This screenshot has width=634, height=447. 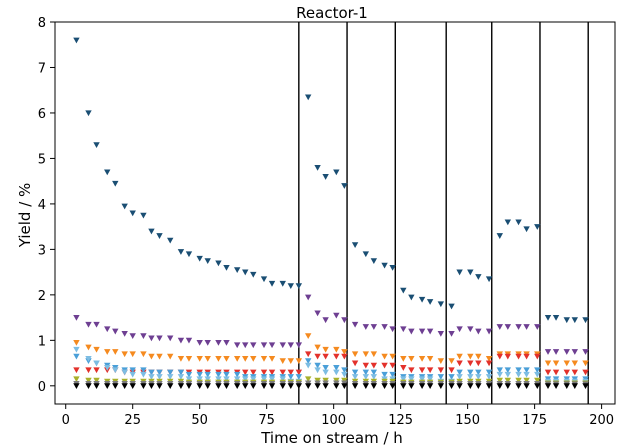 What do you see at coordinates (42, 68) in the screenshot?
I see `y-tick-label: 7` at bounding box center [42, 68].